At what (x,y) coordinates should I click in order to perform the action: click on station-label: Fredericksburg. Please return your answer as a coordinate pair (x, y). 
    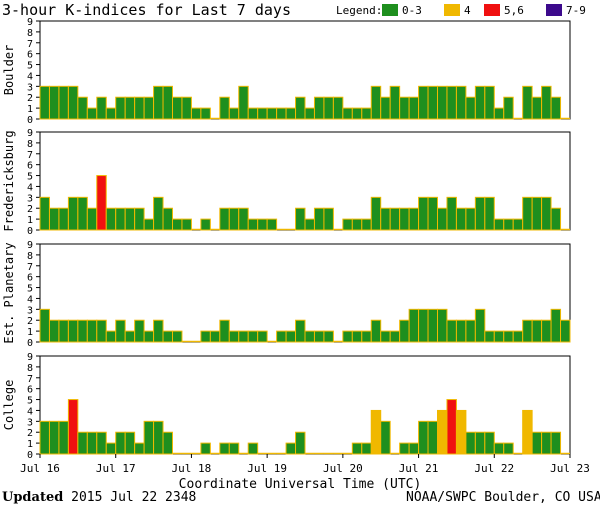
    Looking at the image, I should click on (9, 180).